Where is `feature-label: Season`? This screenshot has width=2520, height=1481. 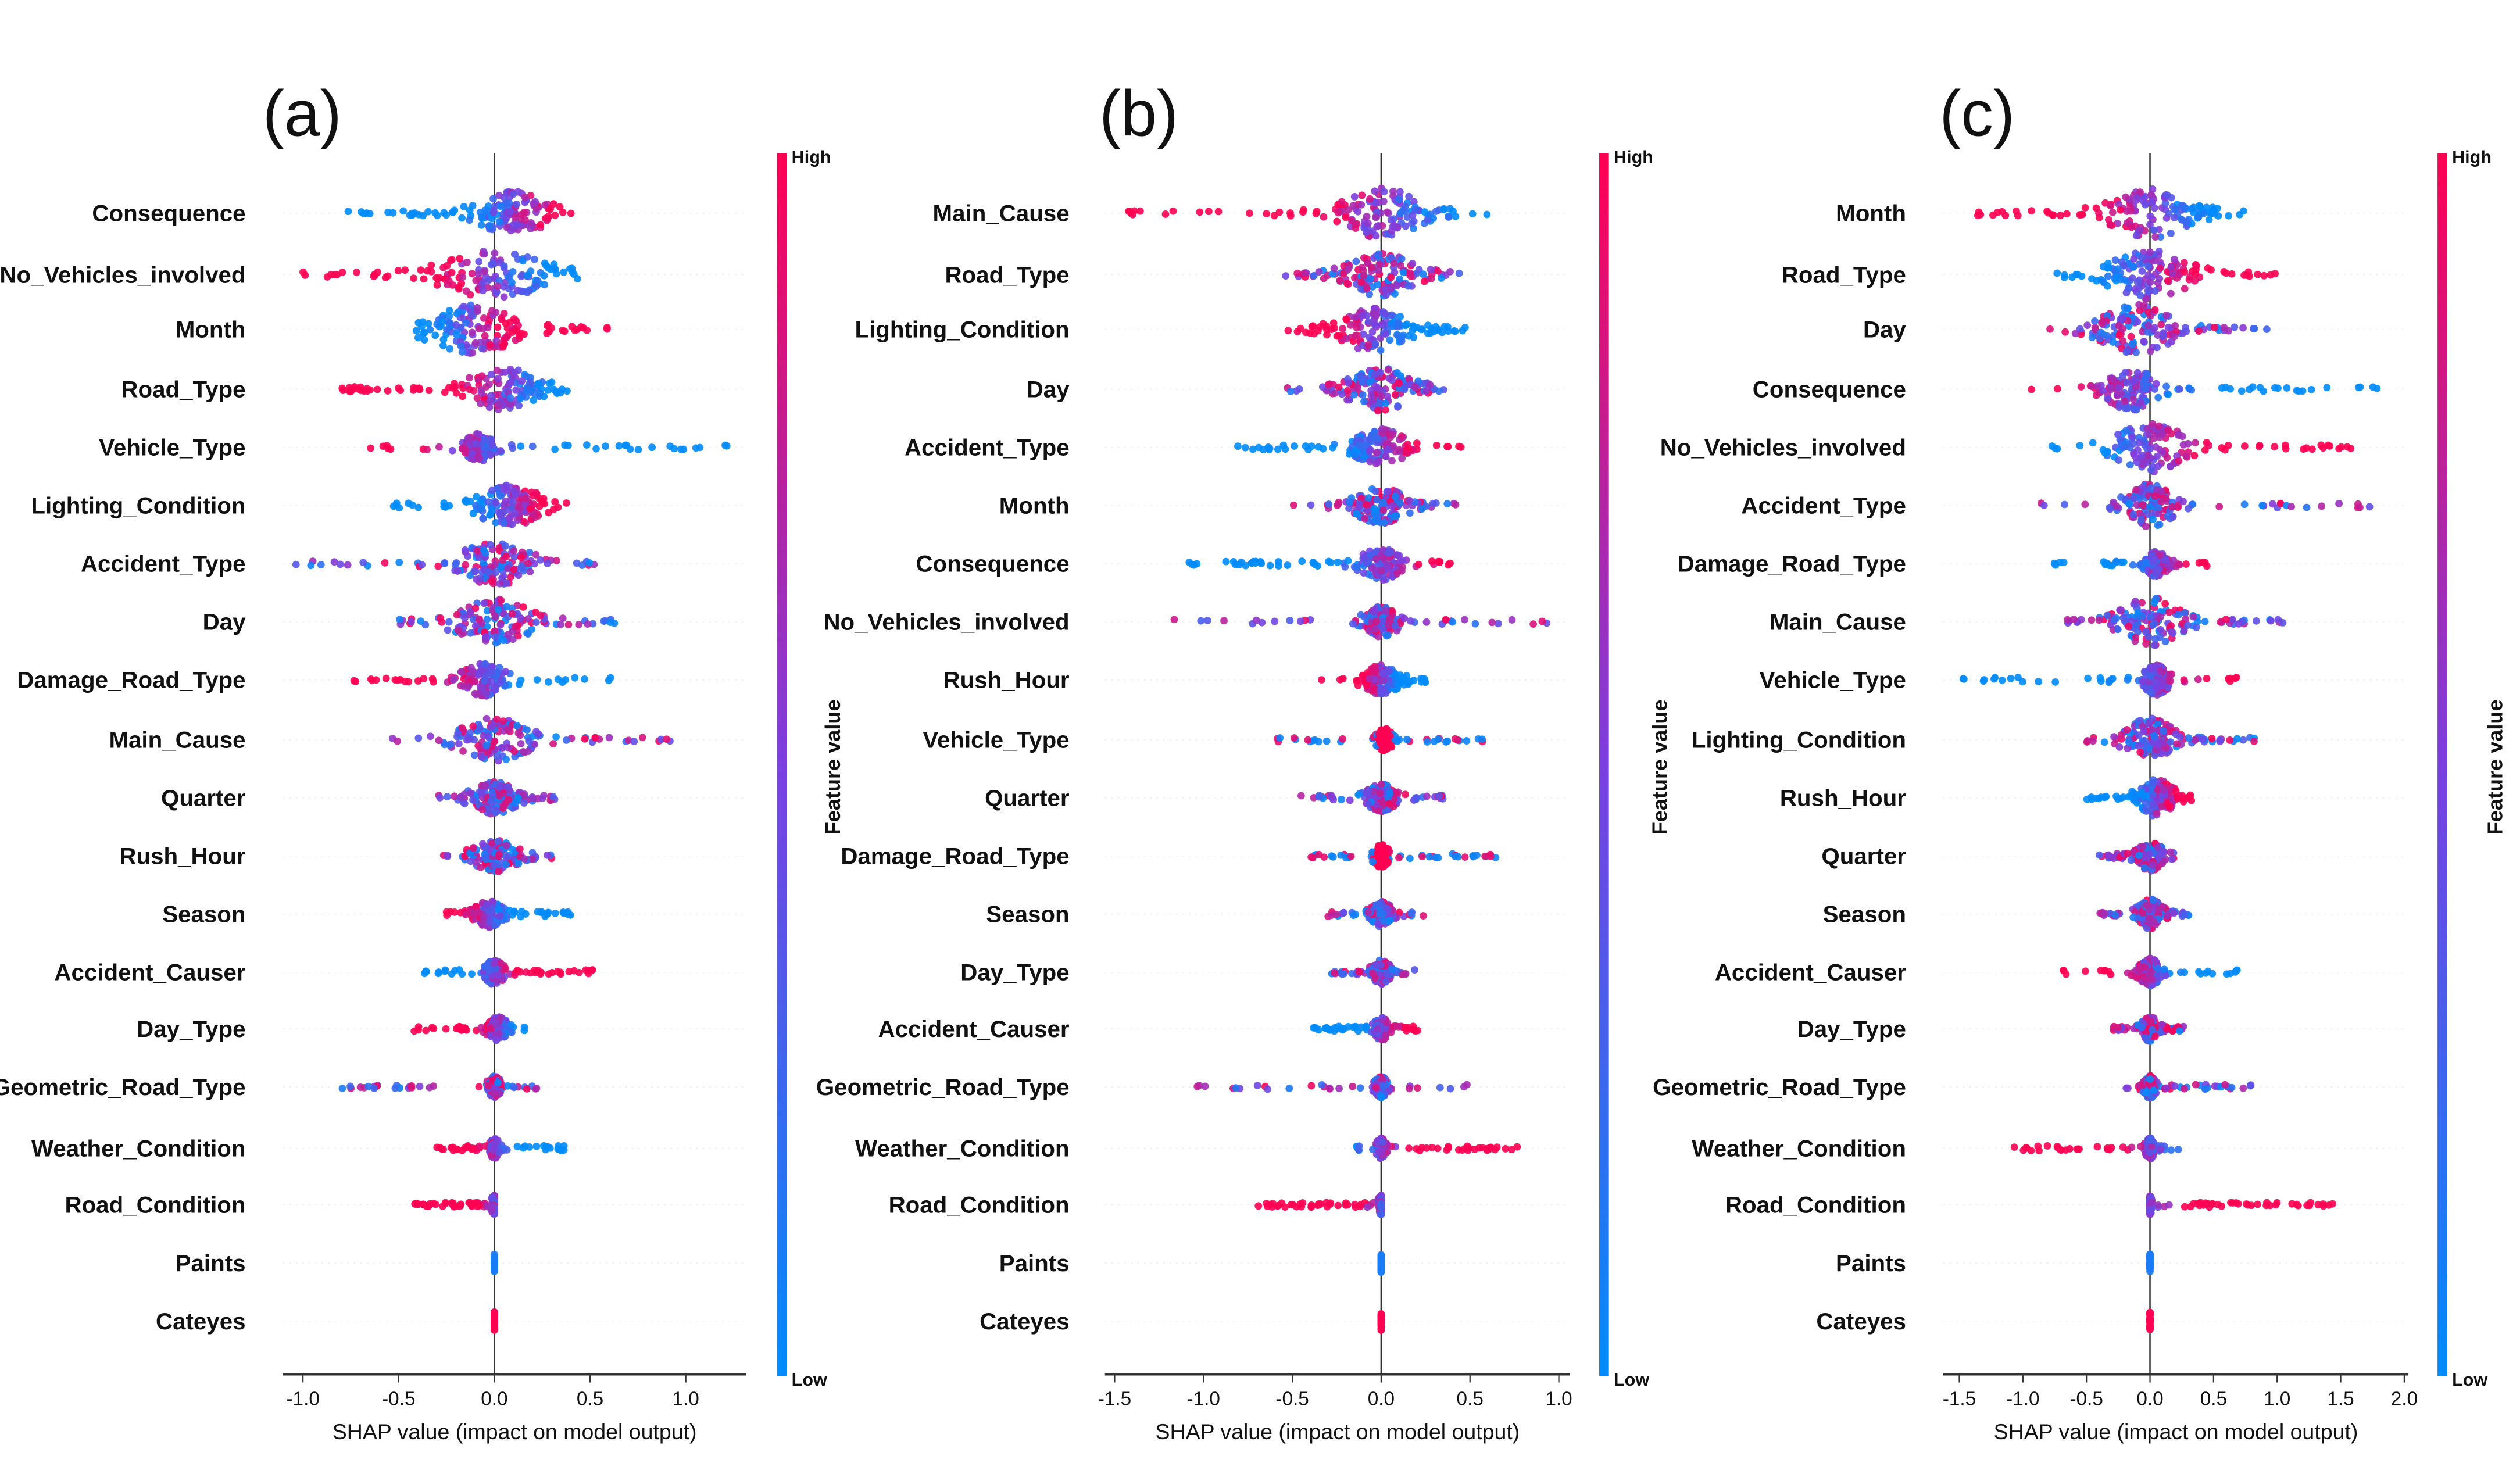 feature-label: Season is located at coordinates (1027, 915).